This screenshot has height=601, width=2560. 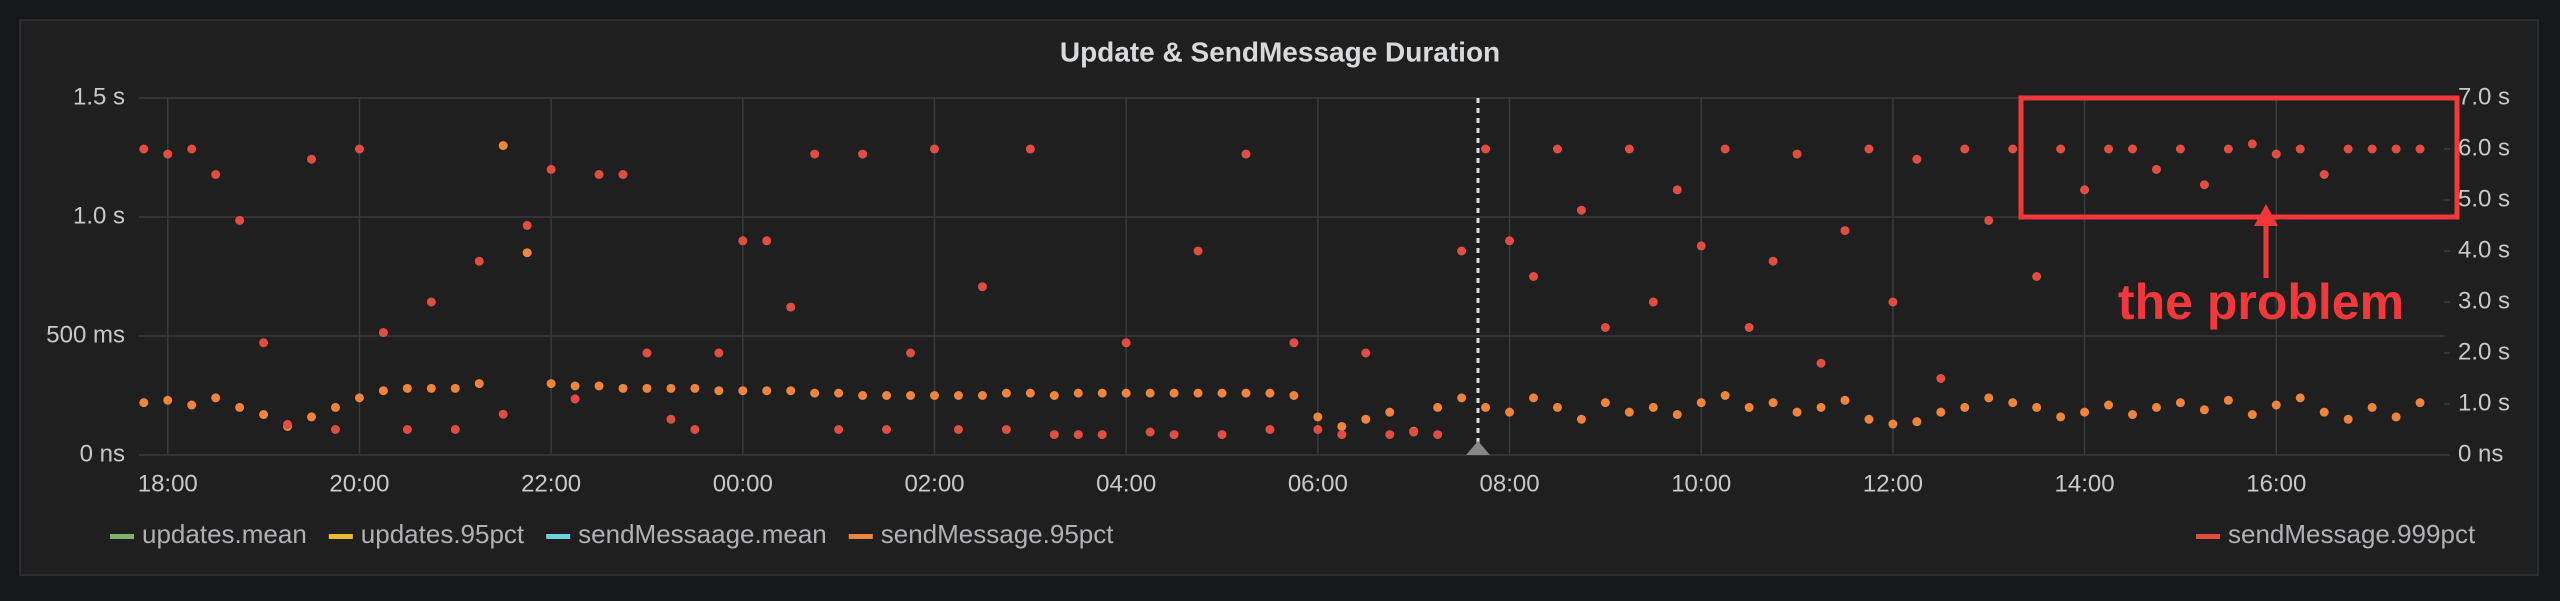 I want to click on annotation: the problem, so click(x=2261, y=302).